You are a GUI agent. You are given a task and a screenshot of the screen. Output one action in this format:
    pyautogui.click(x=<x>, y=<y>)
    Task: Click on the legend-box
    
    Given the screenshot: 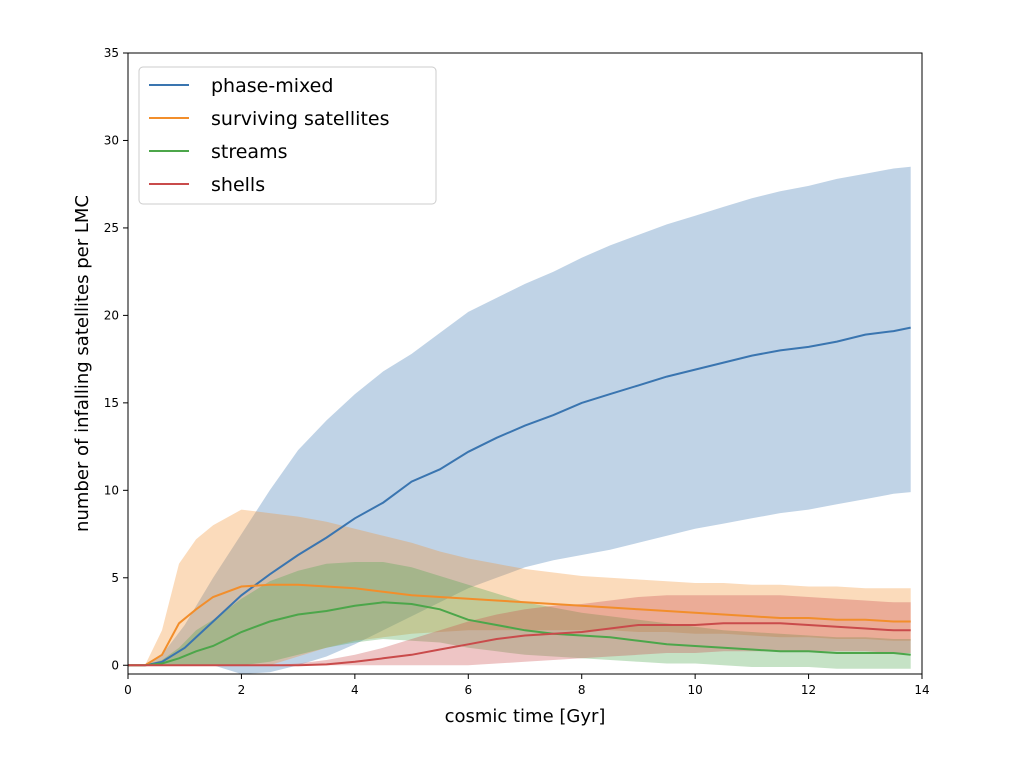 What is the action you would take?
    pyautogui.click(x=287, y=135)
    